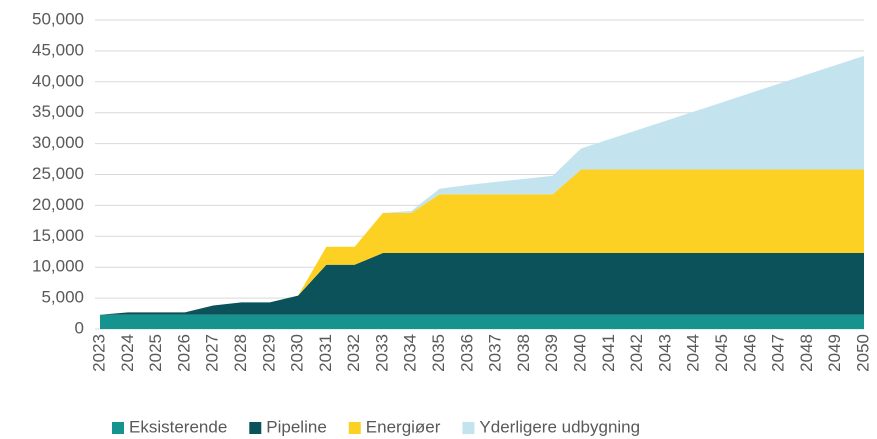 Image resolution: width=877 pixels, height=439 pixels. Describe the element at coordinates (608, 353) in the screenshot. I see `x-tick-label: 2041` at that location.